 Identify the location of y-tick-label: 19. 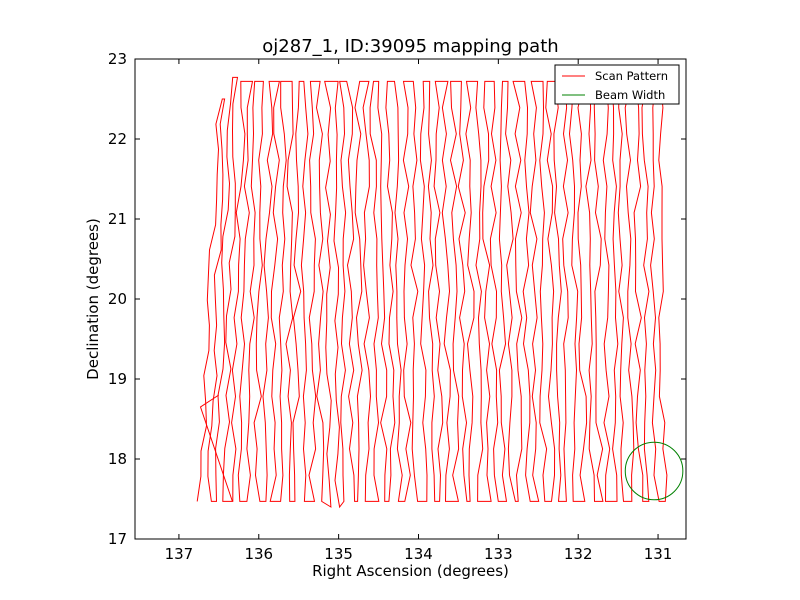
(117, 379).